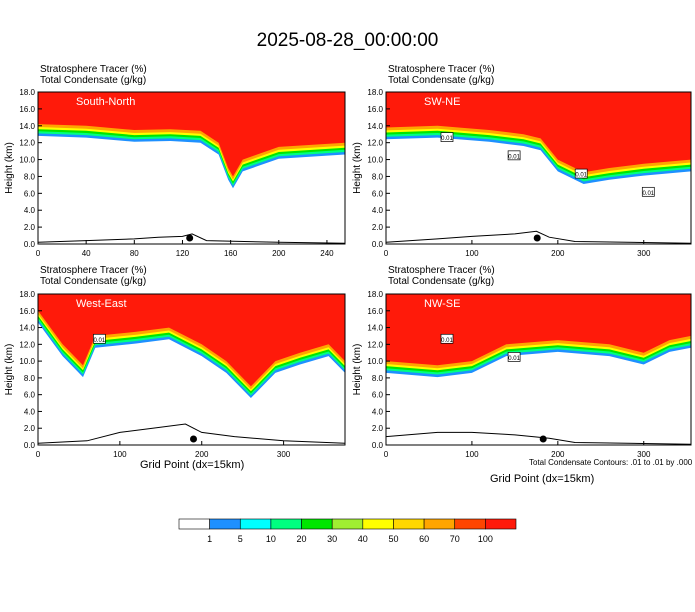  What do you see at coordinates (347, 40) in the screenshot?
I see `main-title: 2025-08-28_00:00:00` at bounding box center [347, 40].